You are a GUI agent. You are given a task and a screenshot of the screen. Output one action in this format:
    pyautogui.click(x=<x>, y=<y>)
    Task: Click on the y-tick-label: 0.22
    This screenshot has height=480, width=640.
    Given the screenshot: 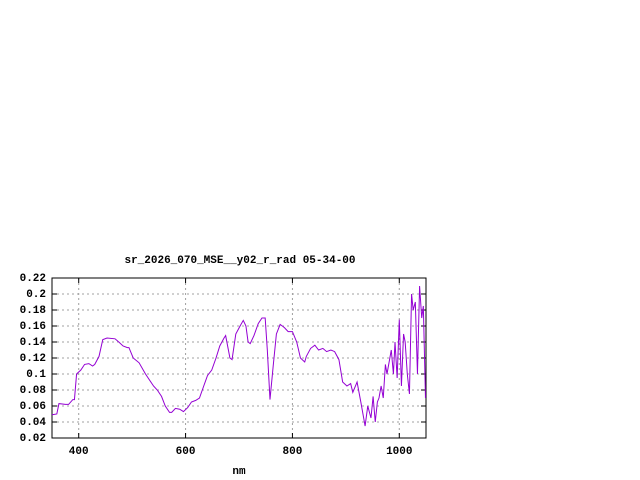 What is the action you would take?
    pyautogui.click(x=33, y=279)
    